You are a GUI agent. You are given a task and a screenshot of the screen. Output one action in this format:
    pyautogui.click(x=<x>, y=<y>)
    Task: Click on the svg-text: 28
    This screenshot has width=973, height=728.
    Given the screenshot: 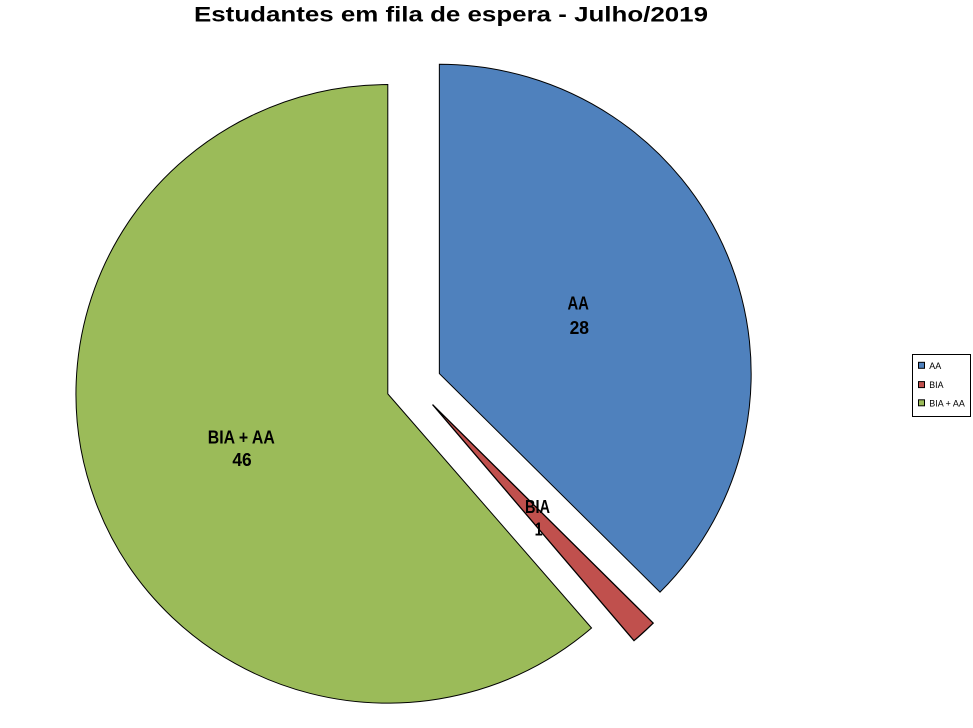 What is the action you would take?
    pyautogui.click(x=579, y=328)
    